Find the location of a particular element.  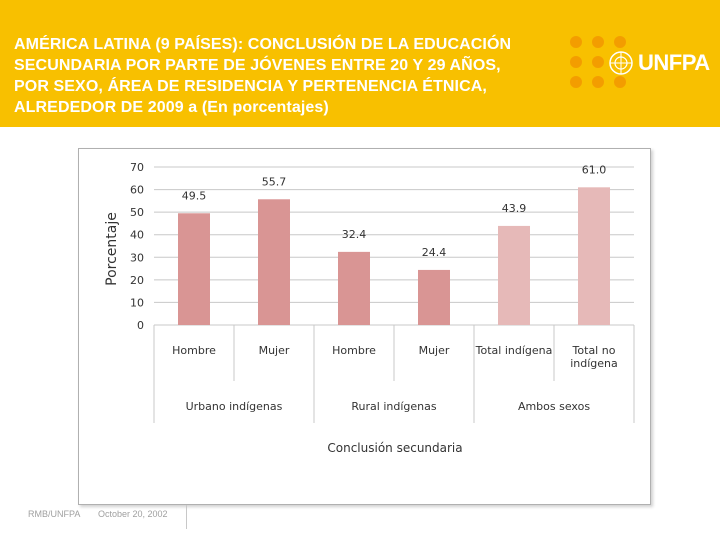

y-axis-ticks: 0 10 20 30 40 50 60 70 is located at coordinates (137, 246).